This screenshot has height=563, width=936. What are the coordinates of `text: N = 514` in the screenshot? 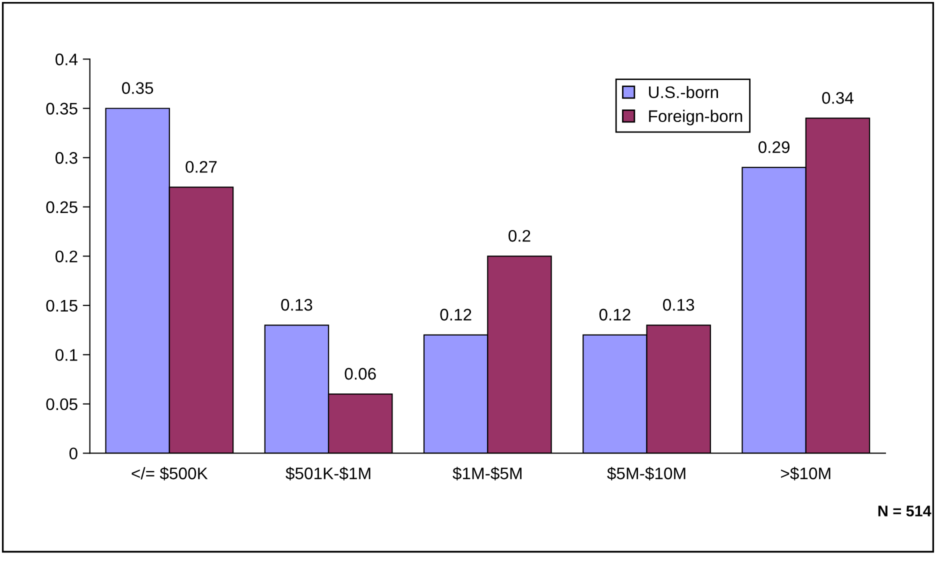 It's located at (905, 511).